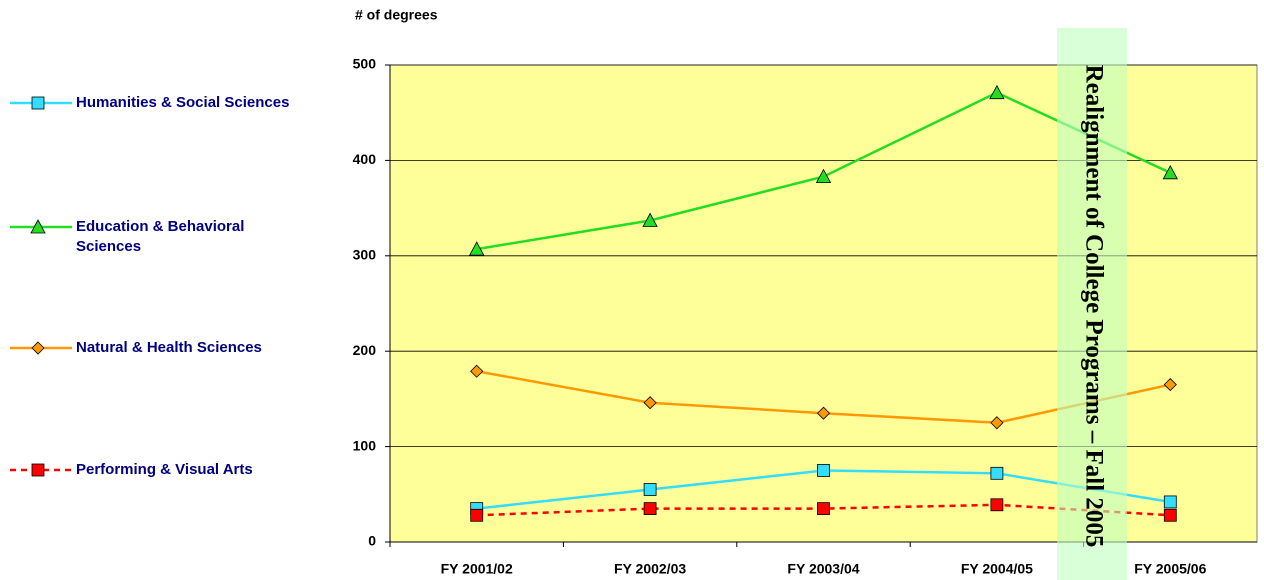 The image size is (1264, 580). I want to click on annotation-box, so click(1092, 304).